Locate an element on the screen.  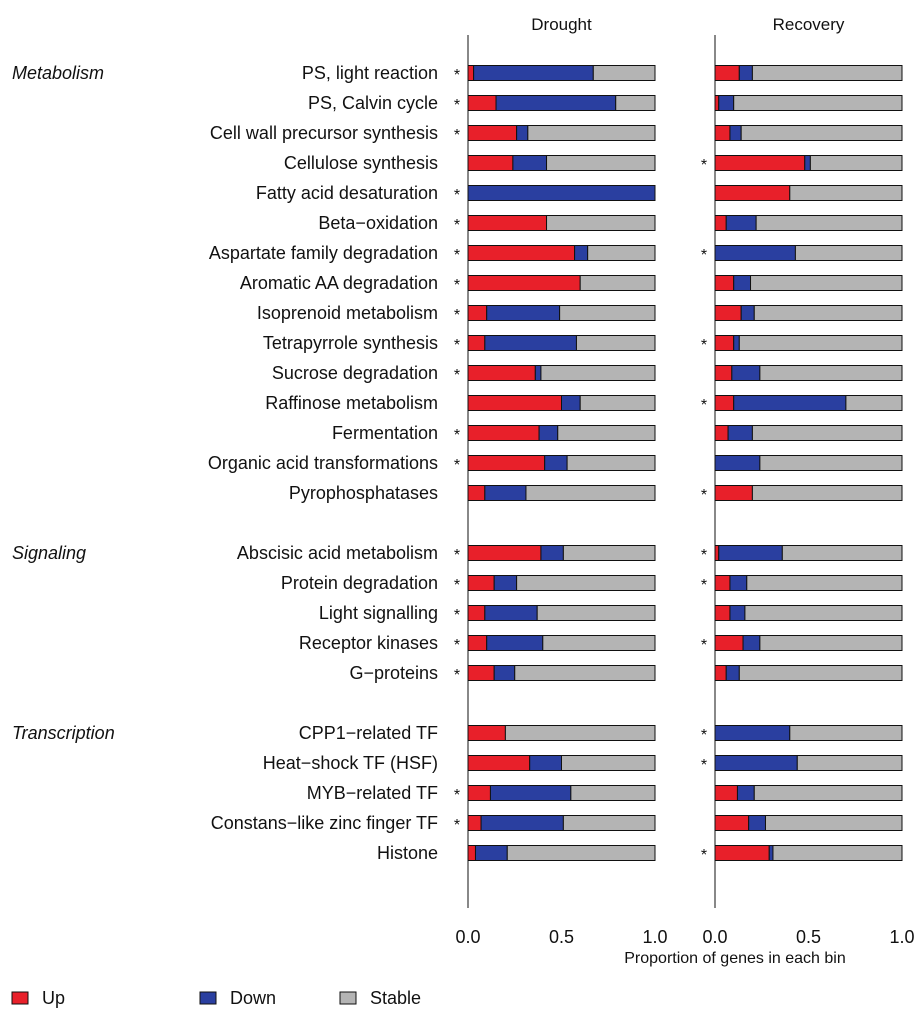
row-label: Organic acid transformations is located at coordinates (323, 463).